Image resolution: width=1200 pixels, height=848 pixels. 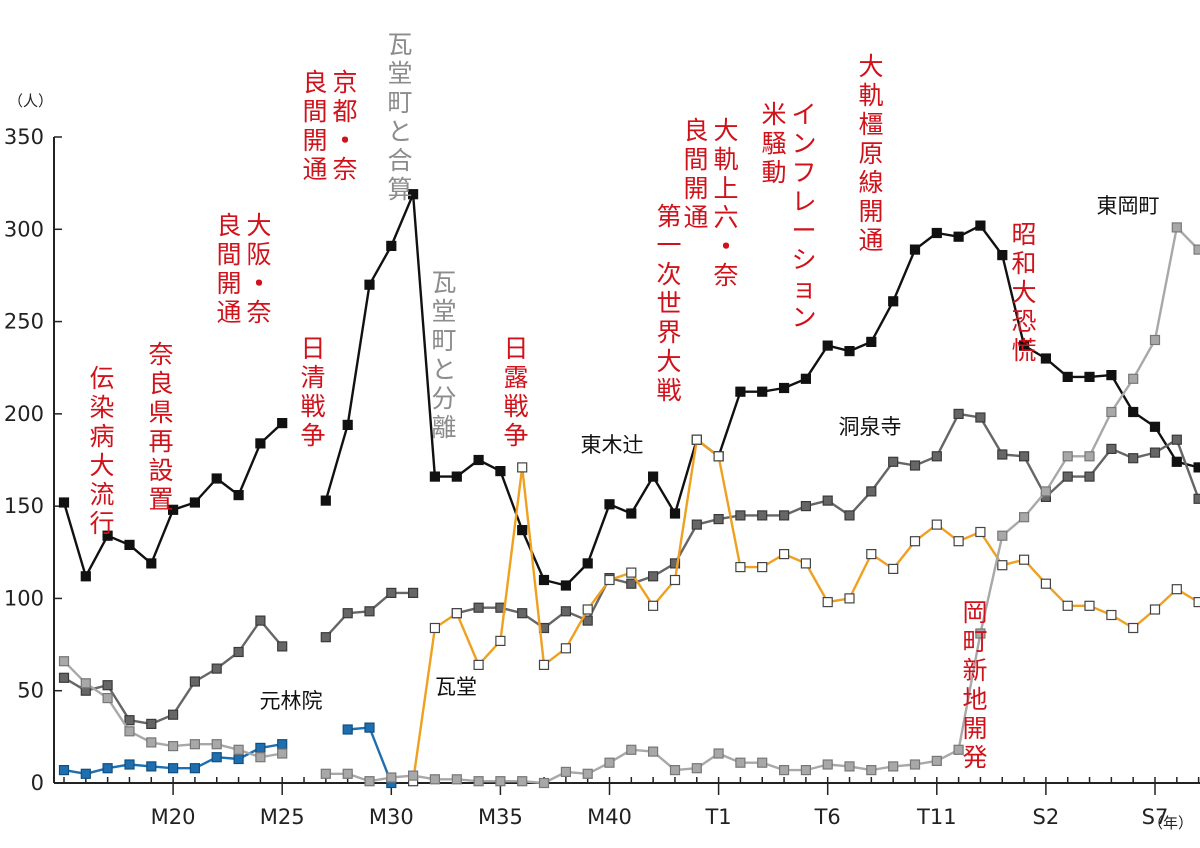 I want to click on x-tick-label: S2, so click(x=1046, y=817).